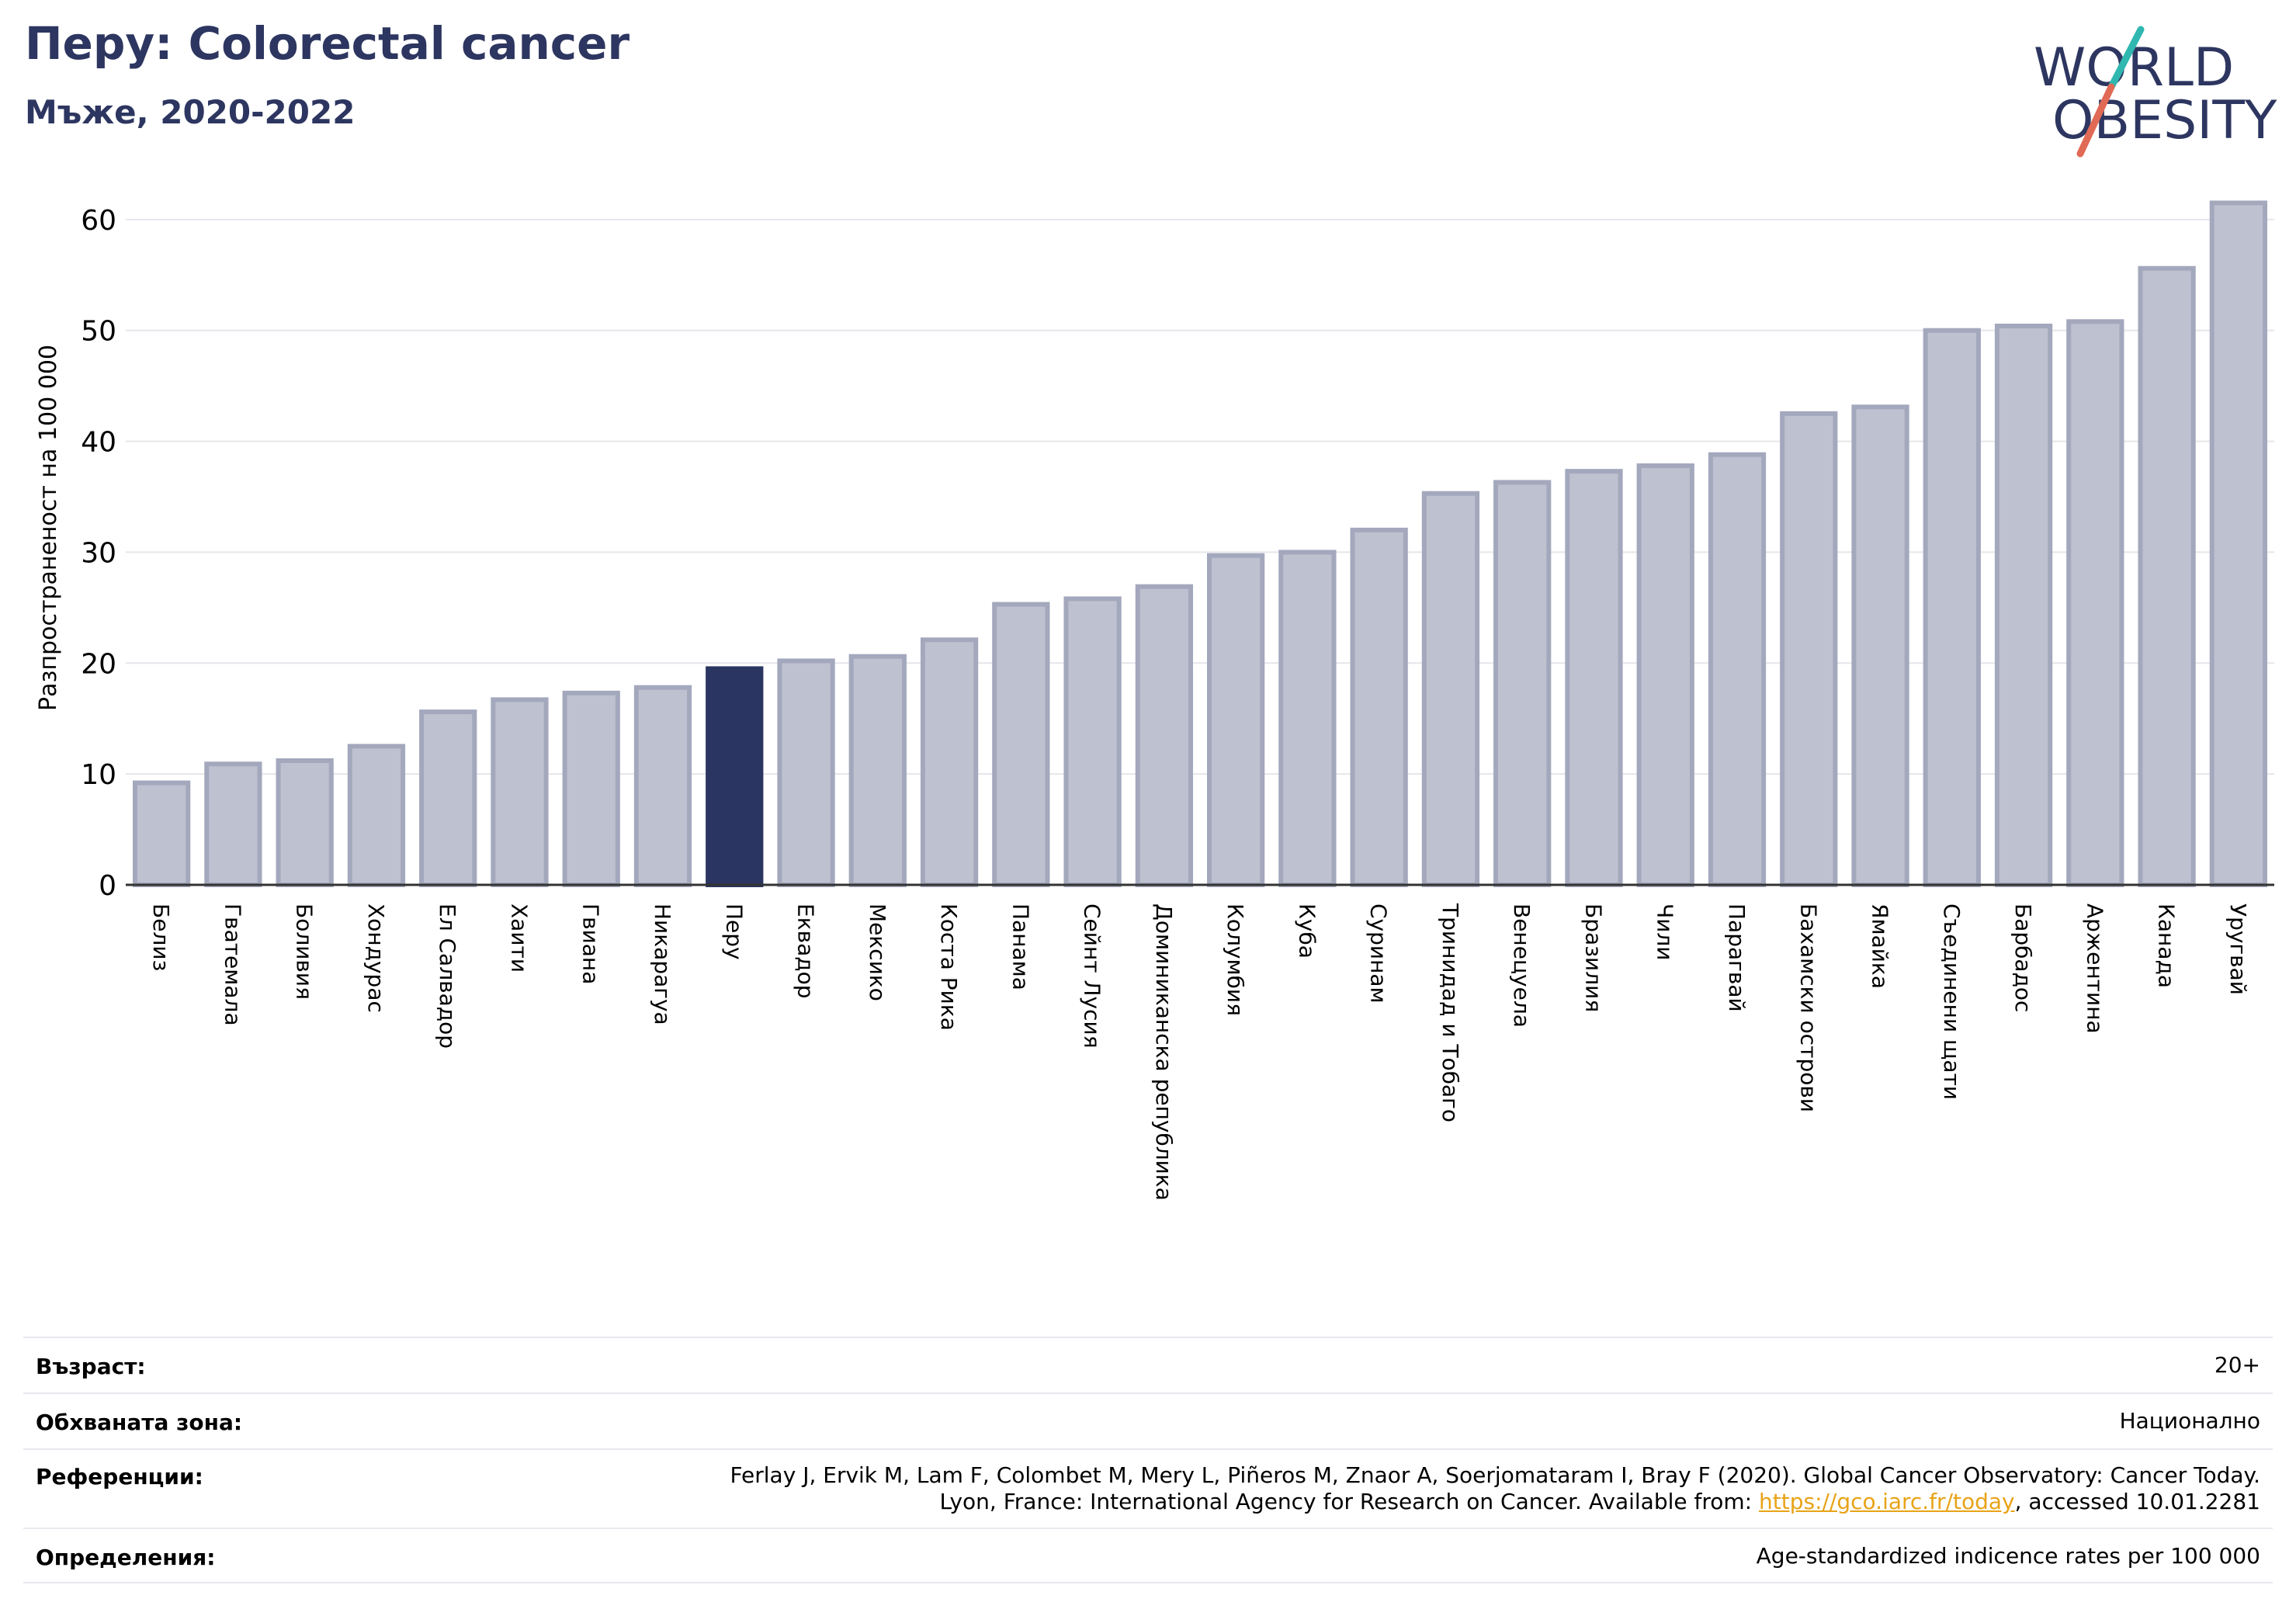  What do you see at coordinates (2094, 968) in the screenshot?
I see `x-tick-label: Аржентина` at bounding box center [2094, 968].